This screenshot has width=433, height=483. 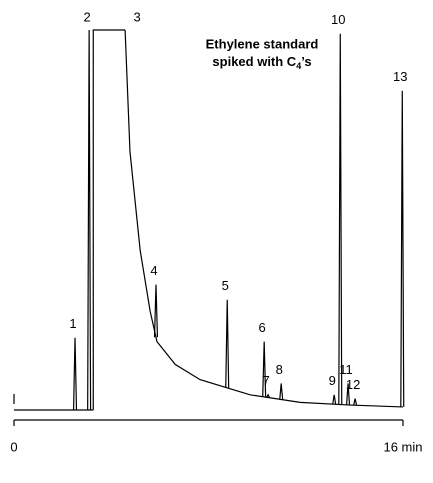 I want to click on peak-label: 10, so click(x=338, y=19).